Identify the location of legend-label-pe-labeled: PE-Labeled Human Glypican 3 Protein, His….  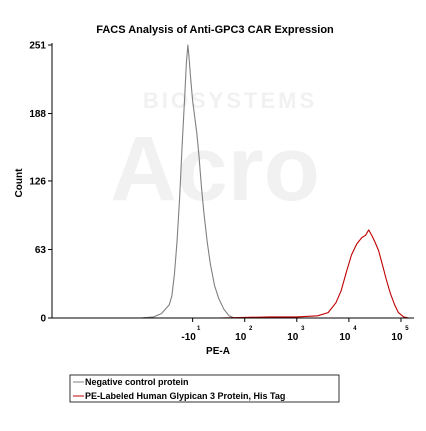
(185, 396).